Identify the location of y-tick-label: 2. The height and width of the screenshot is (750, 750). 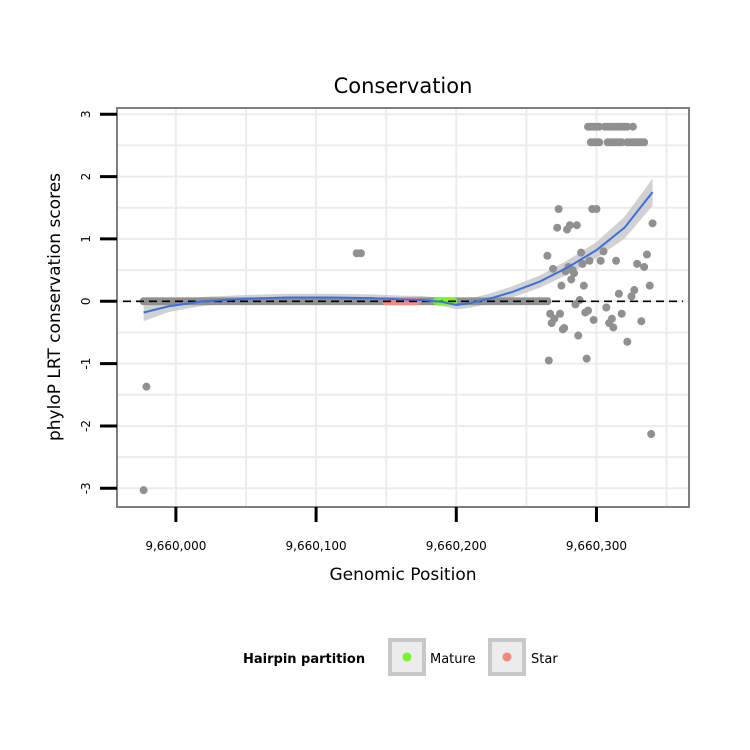
(86, 177).